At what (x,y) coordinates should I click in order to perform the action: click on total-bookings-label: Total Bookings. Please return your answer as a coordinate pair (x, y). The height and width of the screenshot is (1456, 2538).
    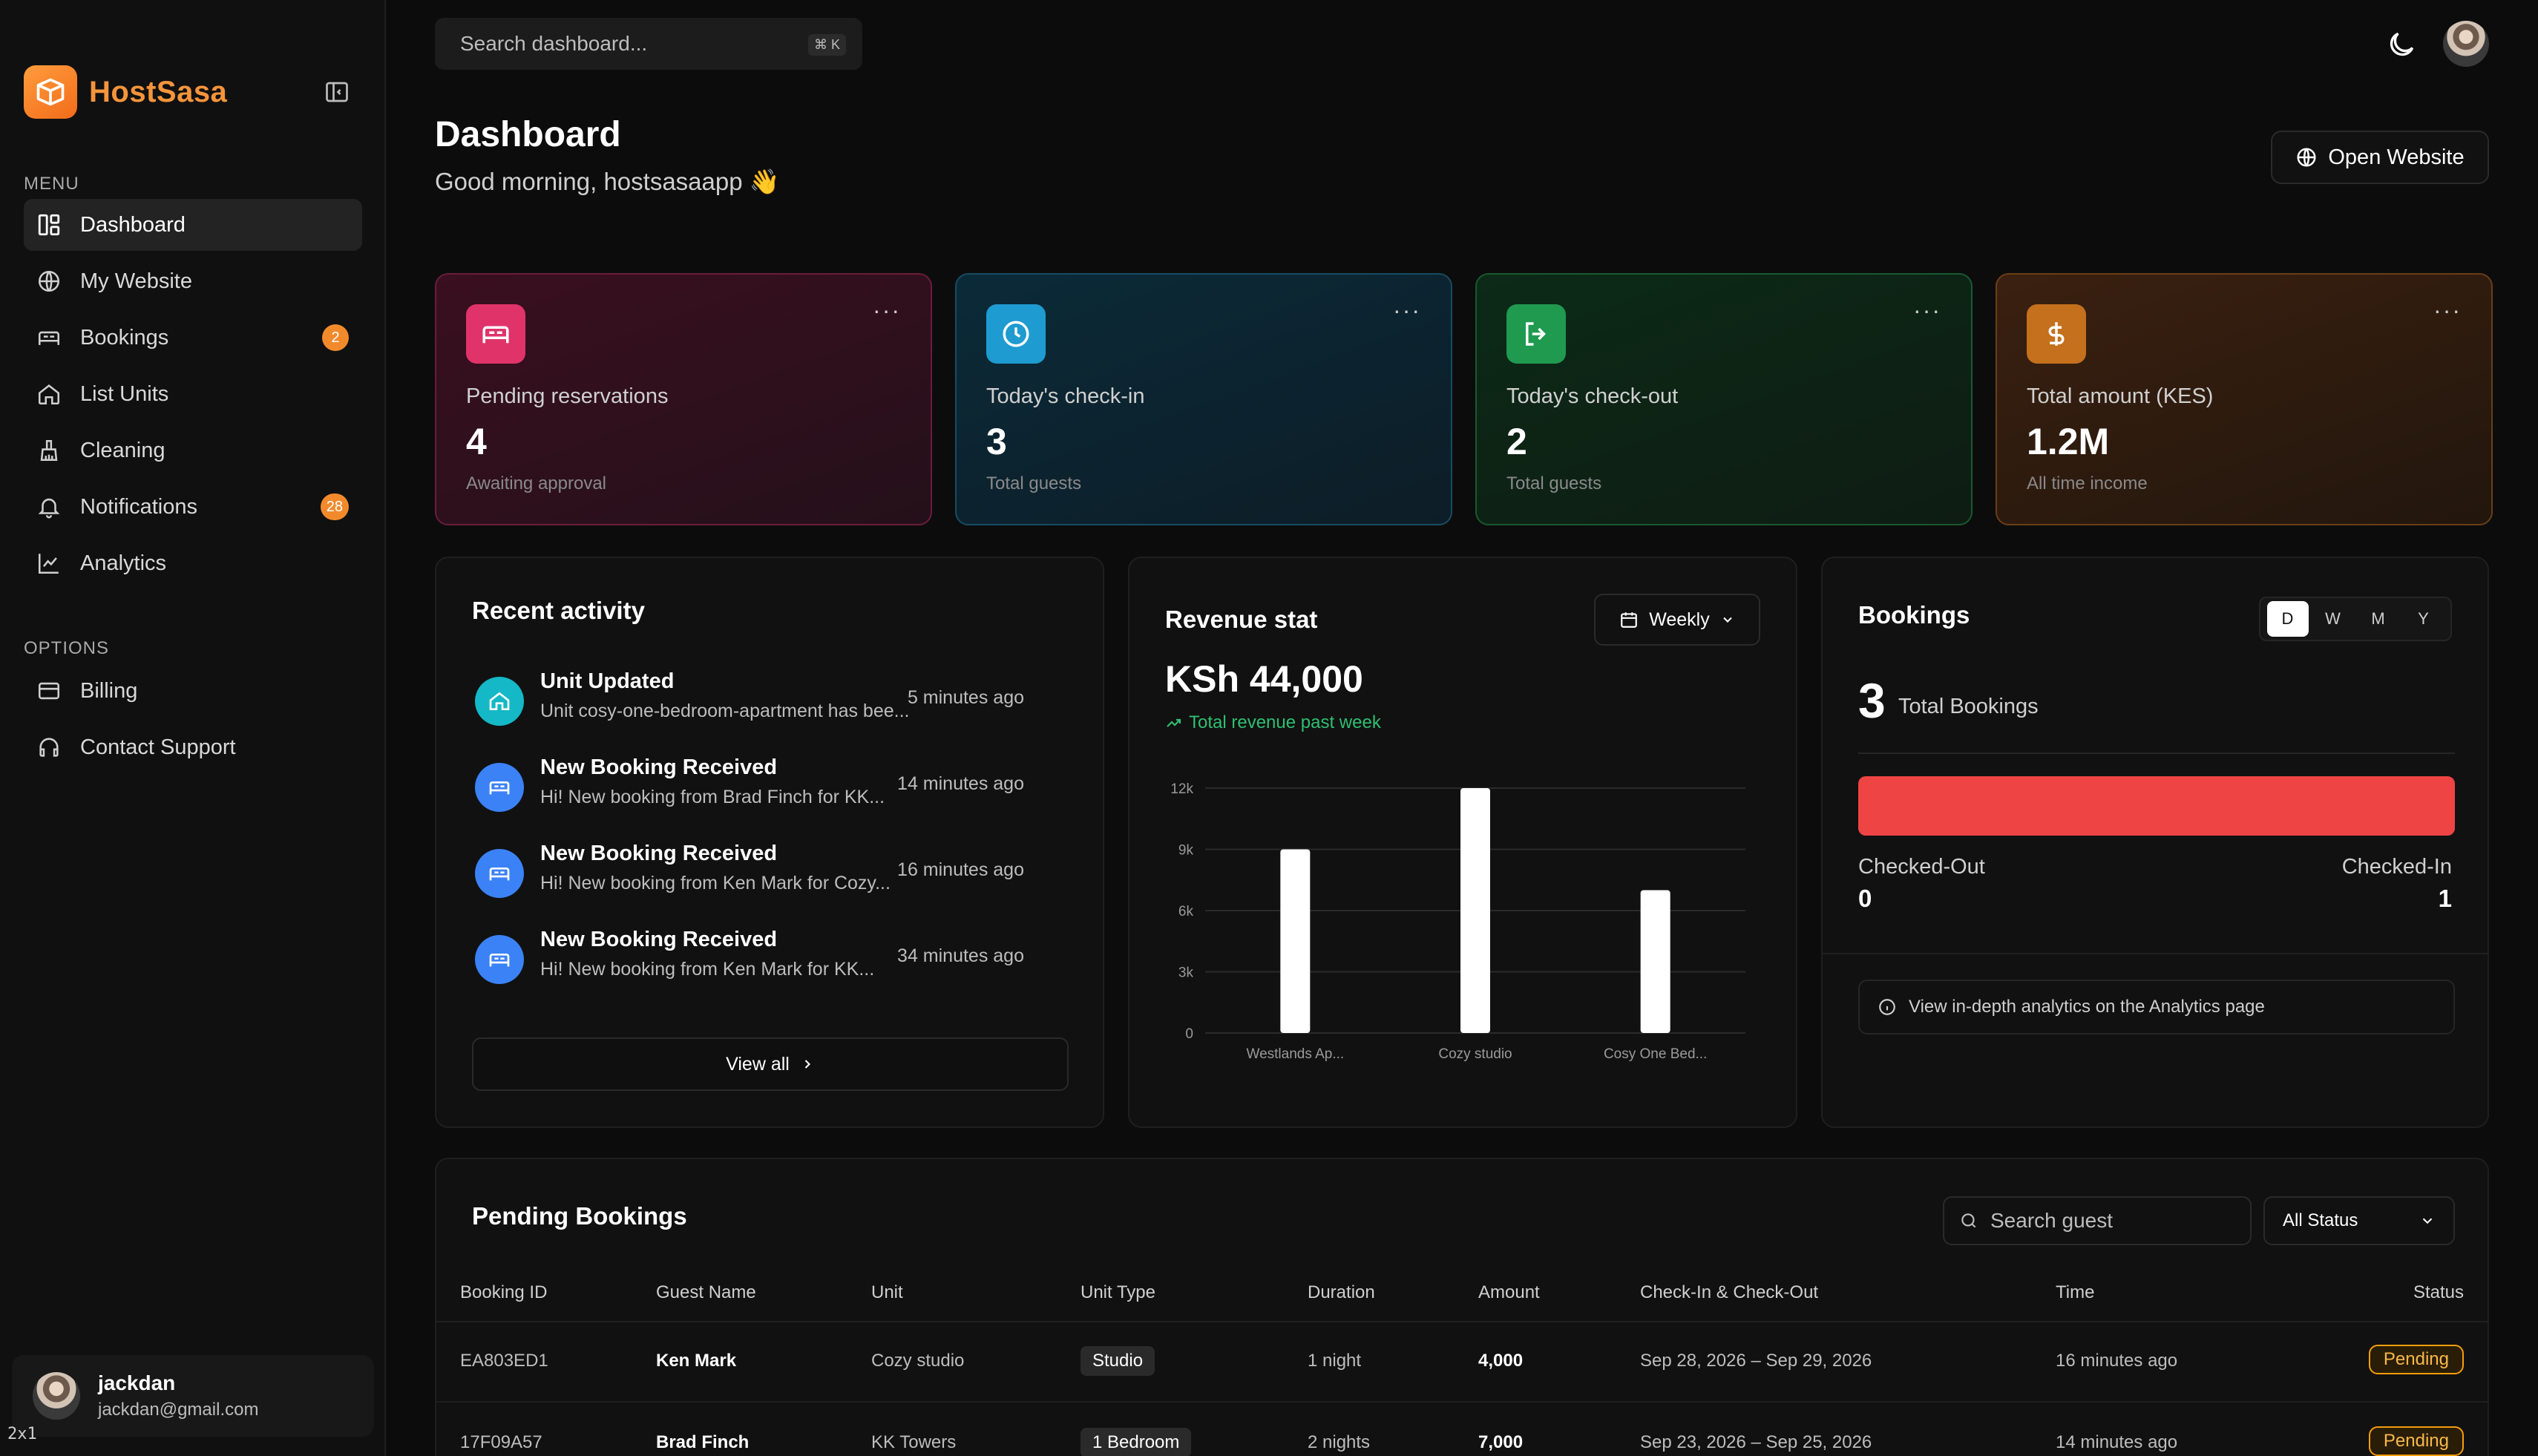
    Looking at the image, I should click on (1968, 707).